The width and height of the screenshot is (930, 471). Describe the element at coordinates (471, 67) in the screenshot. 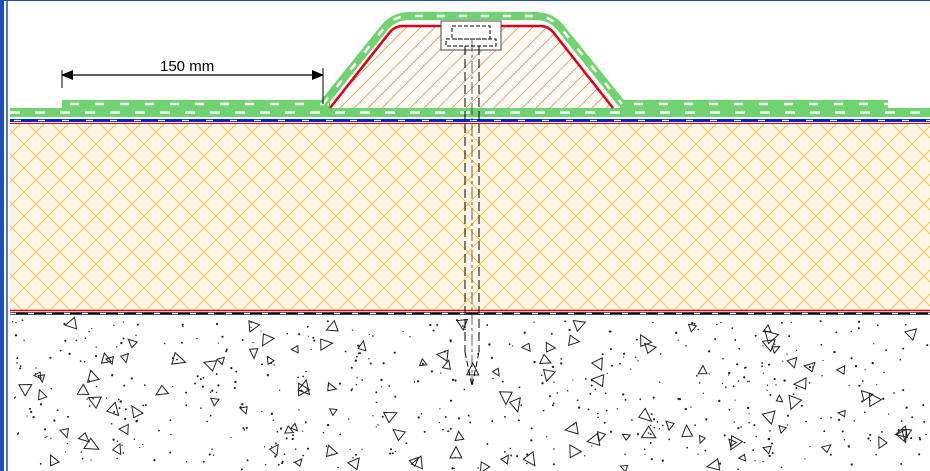

I see `timber-batten` at that location.